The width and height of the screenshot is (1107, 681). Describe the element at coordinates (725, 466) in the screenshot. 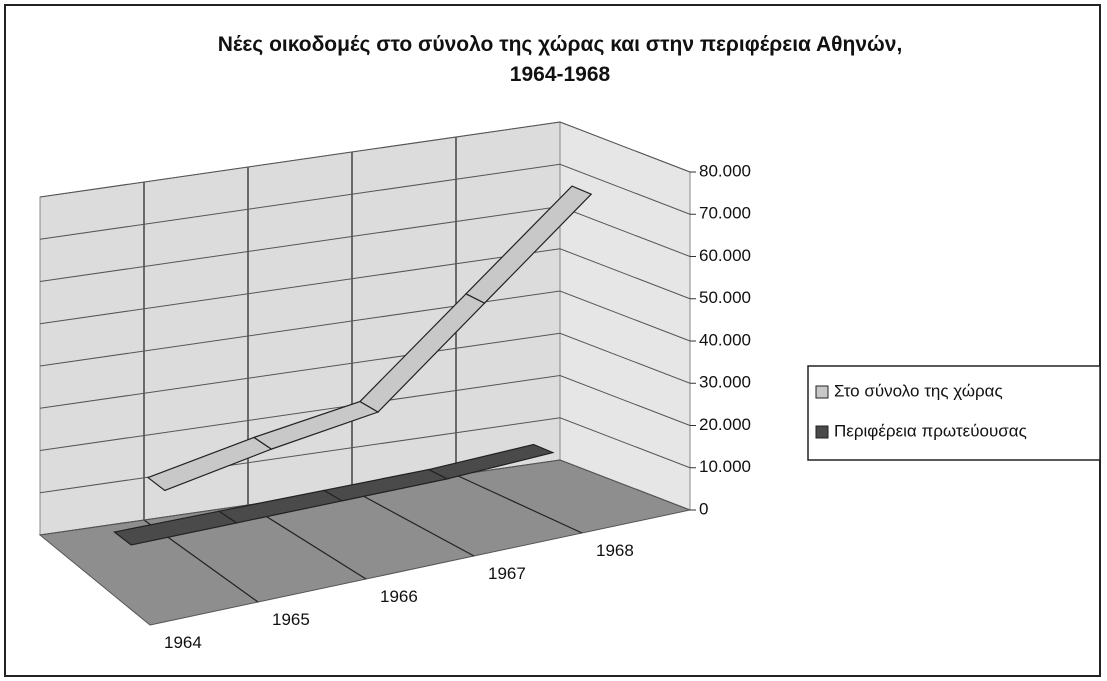

I see `y-tick-label: 10.000` at that location.